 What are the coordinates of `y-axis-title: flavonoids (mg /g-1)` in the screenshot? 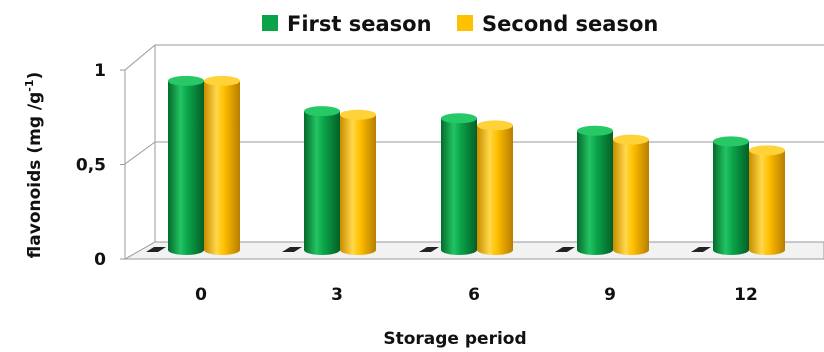 It's located at (34, 165).